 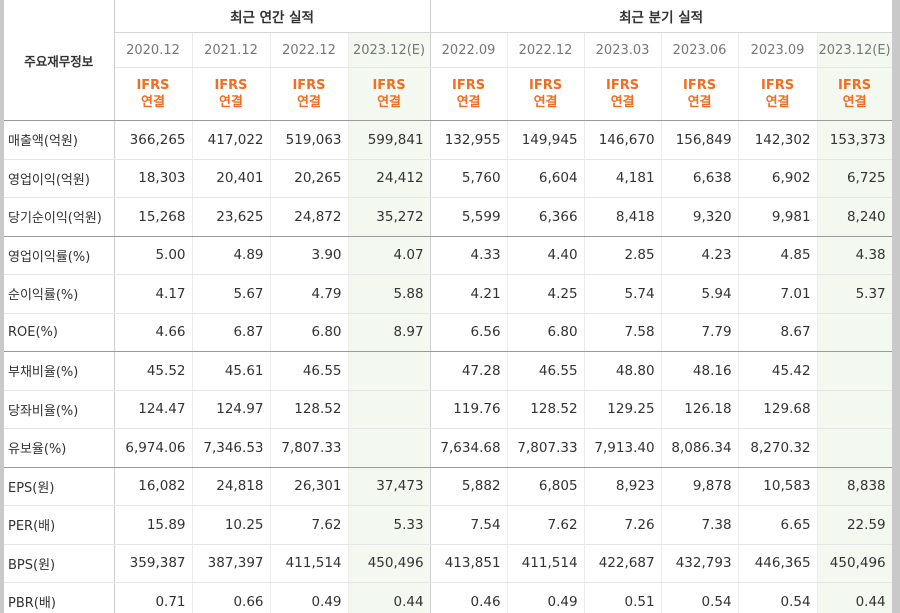 What do you see at coordinates (309, 486) in the screenshot?
I see `value-cell: 26,301` at bounding box center [309, 486].